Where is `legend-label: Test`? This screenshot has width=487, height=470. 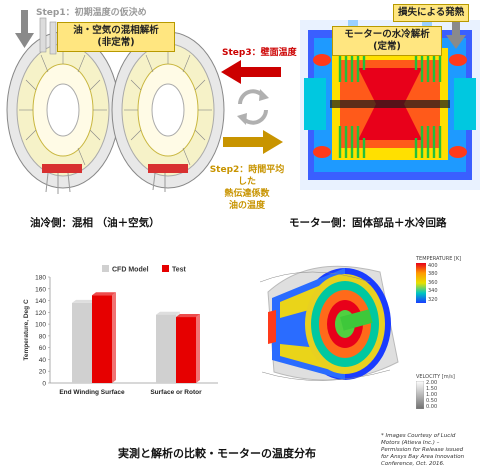
legend-label: Test is located at coordinates (179, 270).